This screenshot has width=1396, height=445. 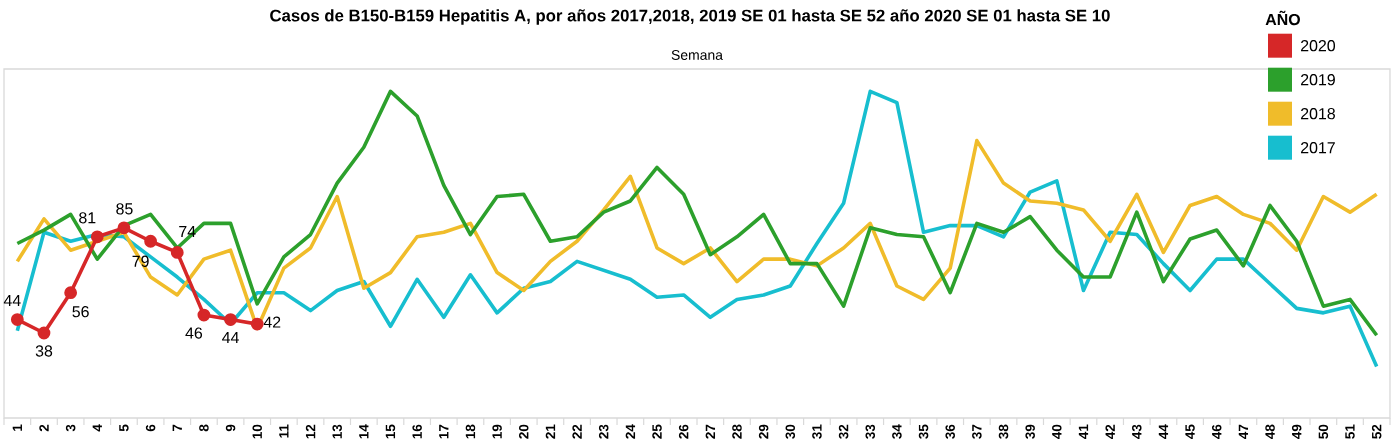 What do you see at coordinates (1318, 46) in the screenshot?
I see `legend-label: 2020` at bounding box center [1318, 46].